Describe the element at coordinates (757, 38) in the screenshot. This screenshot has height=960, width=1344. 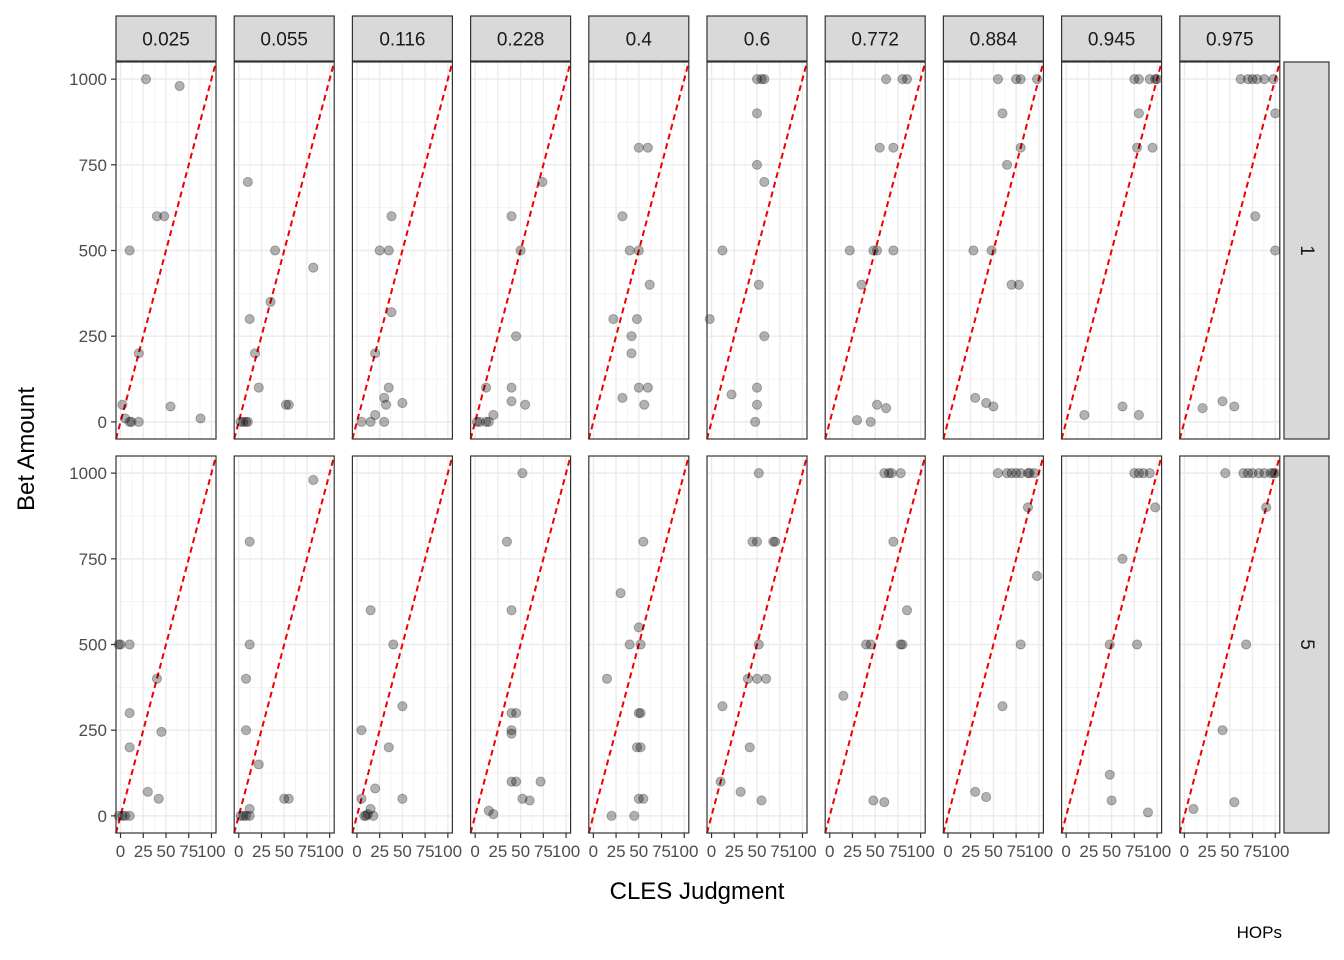
I see `column-strip: 0.6` at that location.